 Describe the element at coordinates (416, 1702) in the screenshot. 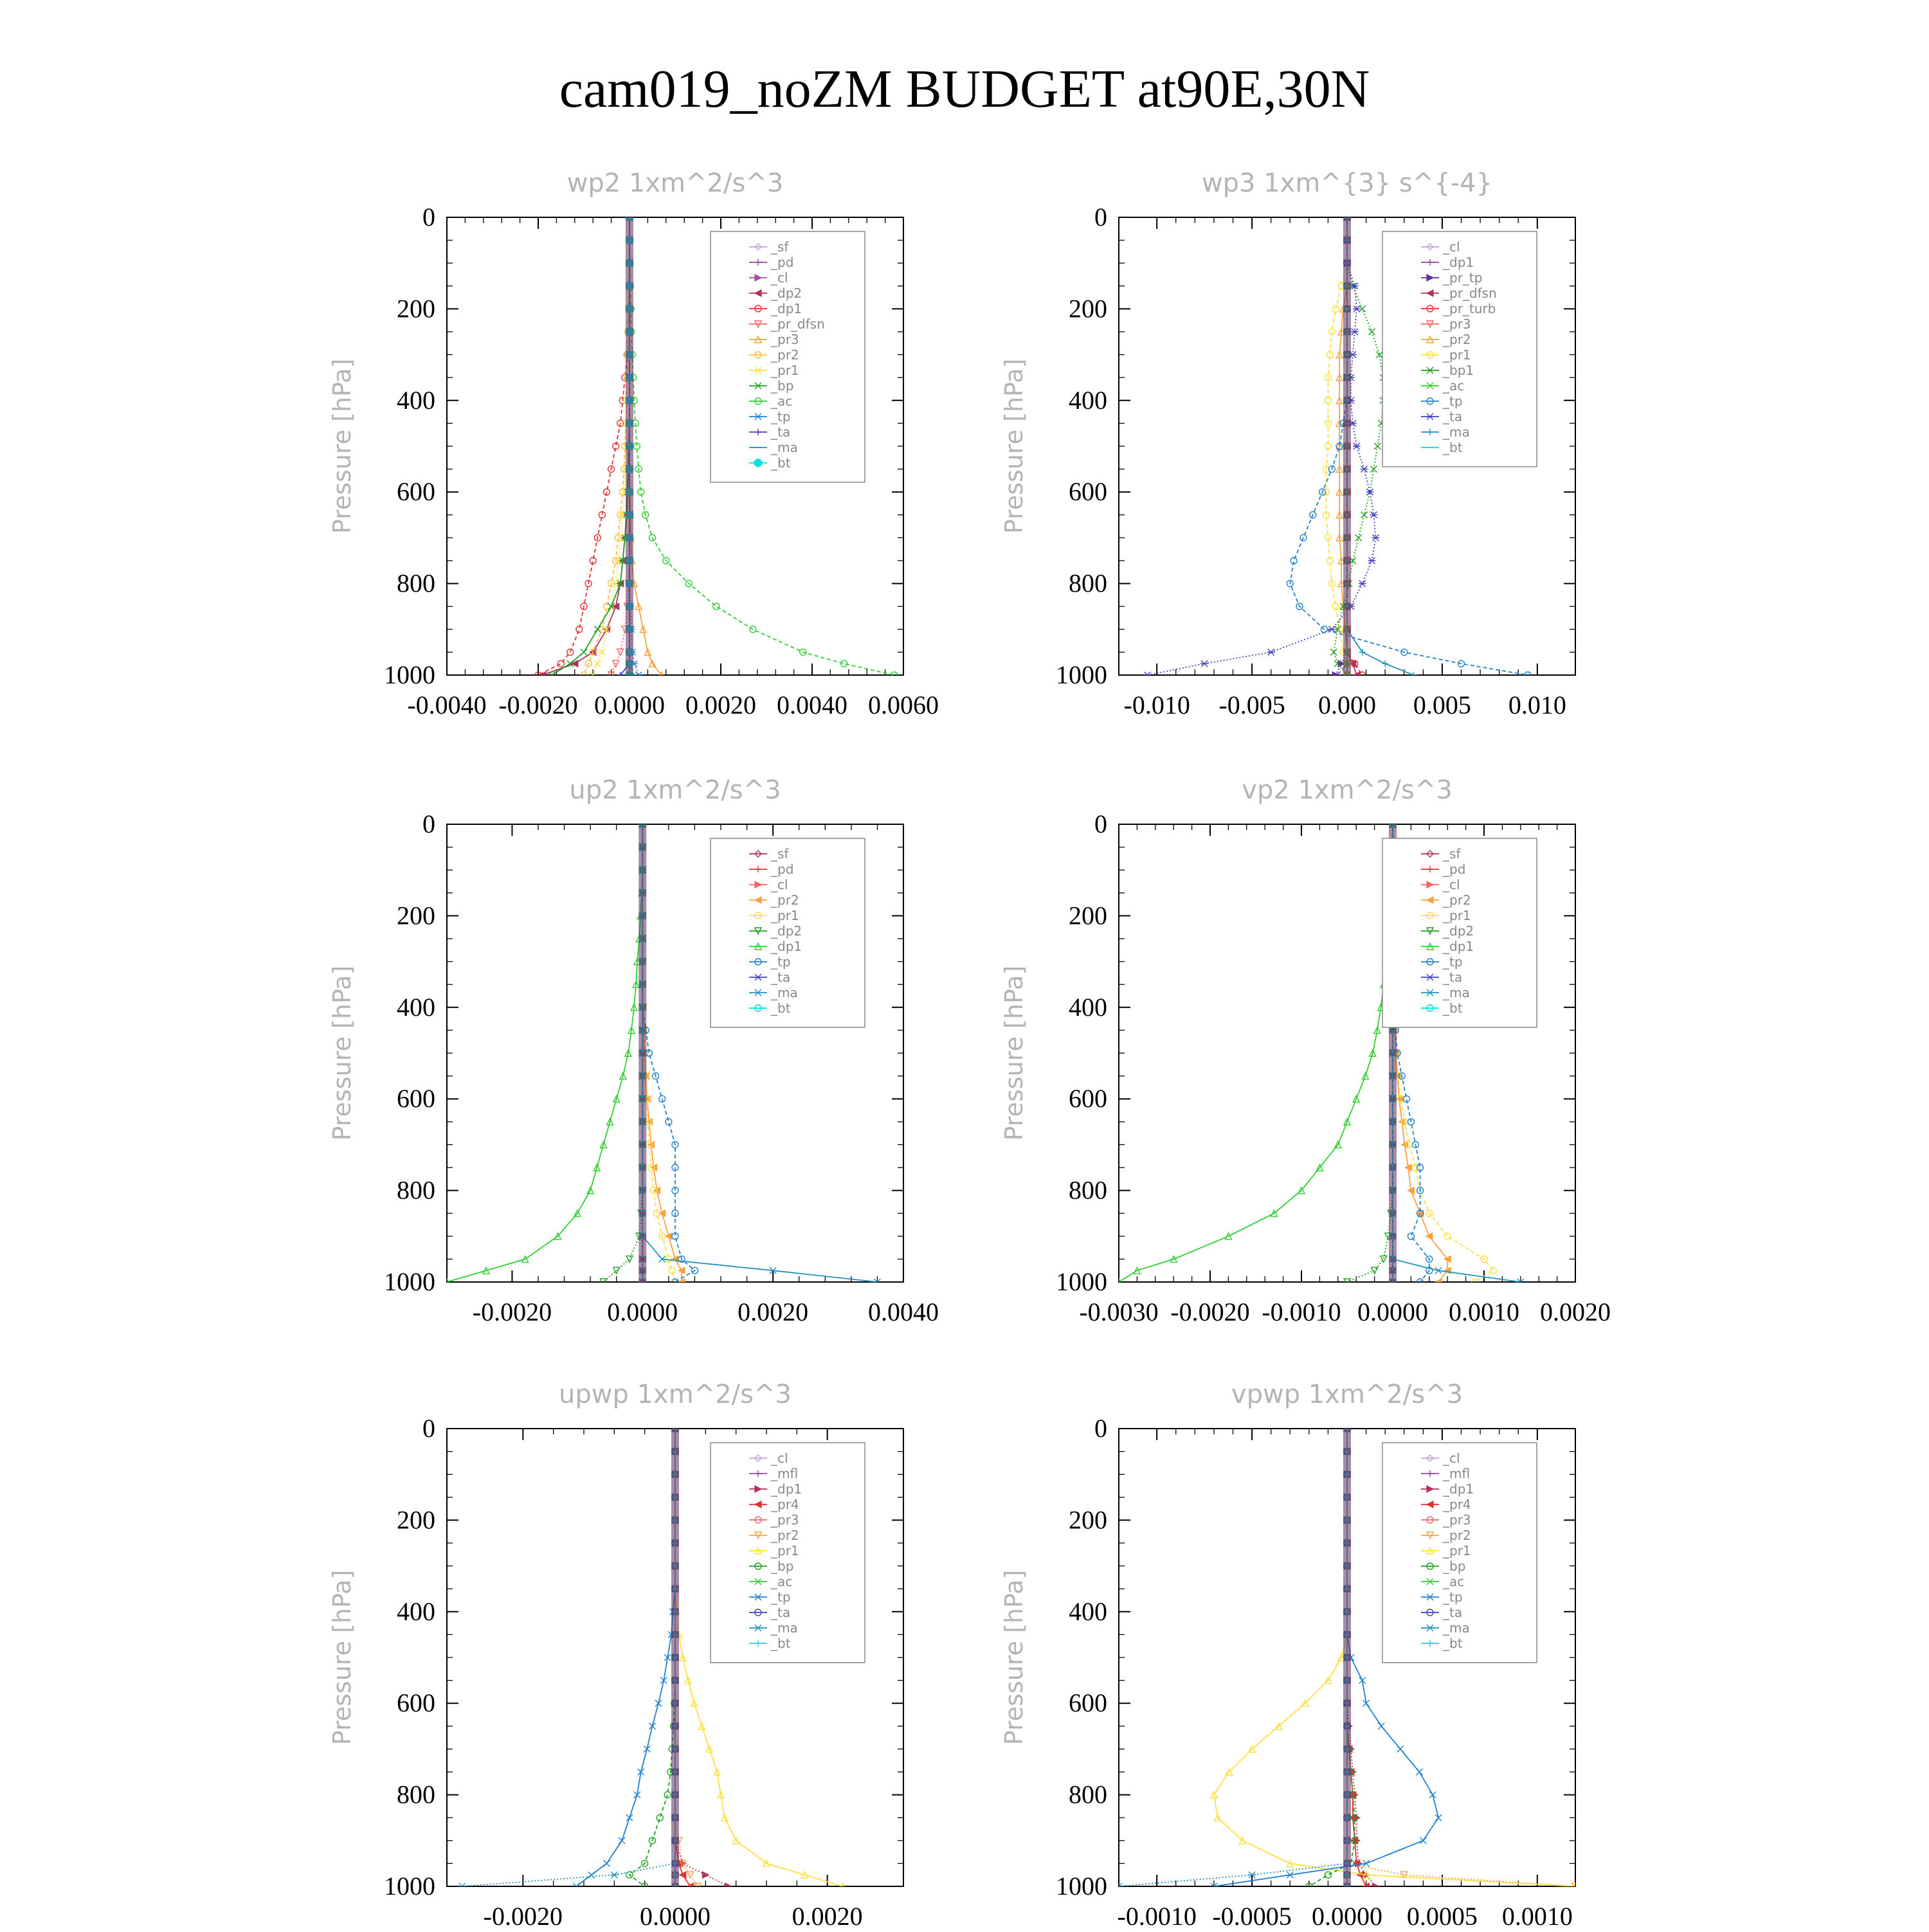

I see `y-tick-label: 600` at that location.